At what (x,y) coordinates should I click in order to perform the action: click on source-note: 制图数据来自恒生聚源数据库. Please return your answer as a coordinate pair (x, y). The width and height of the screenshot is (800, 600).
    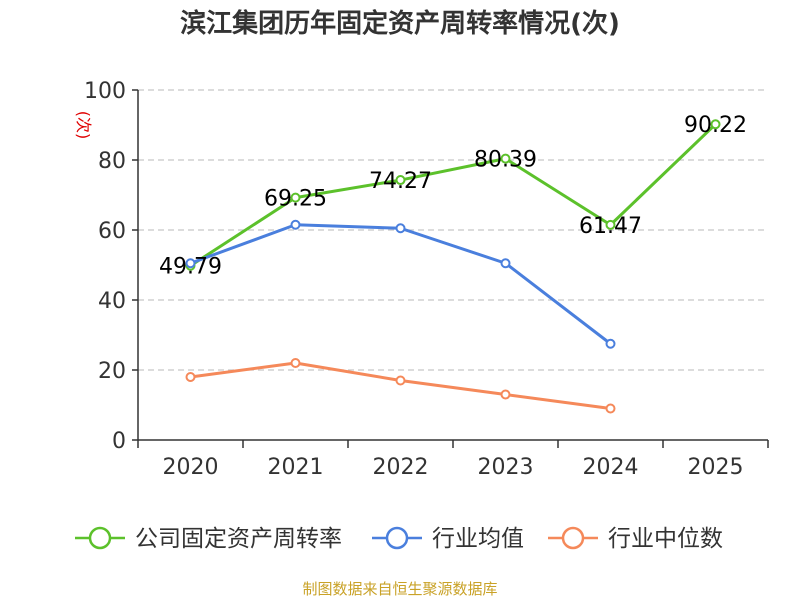
    Looking at the image, I should click on (399, 589).